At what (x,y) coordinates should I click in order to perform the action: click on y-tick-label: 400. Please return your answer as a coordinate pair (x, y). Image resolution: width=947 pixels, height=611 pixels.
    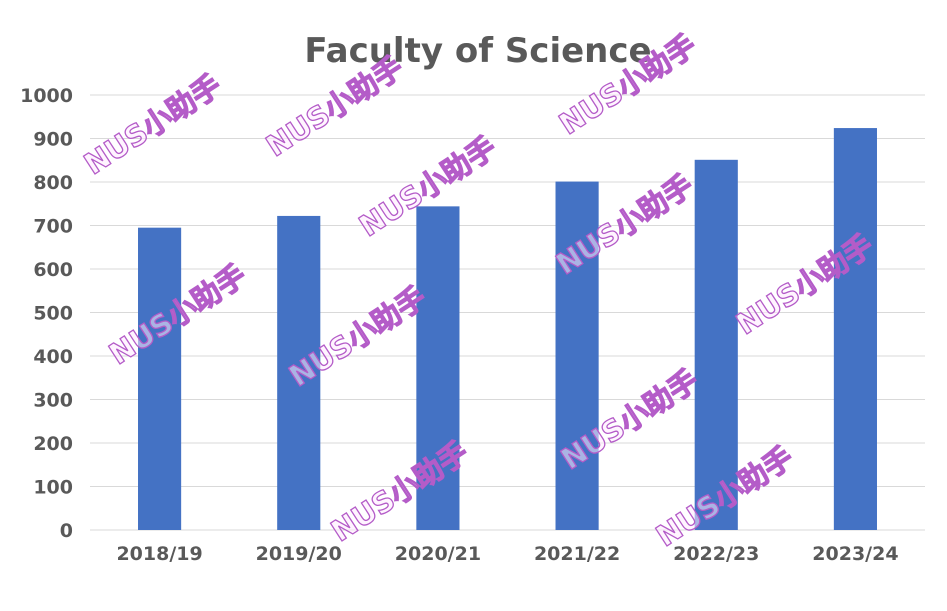
    Looking at the image, I should click on (53, 357).